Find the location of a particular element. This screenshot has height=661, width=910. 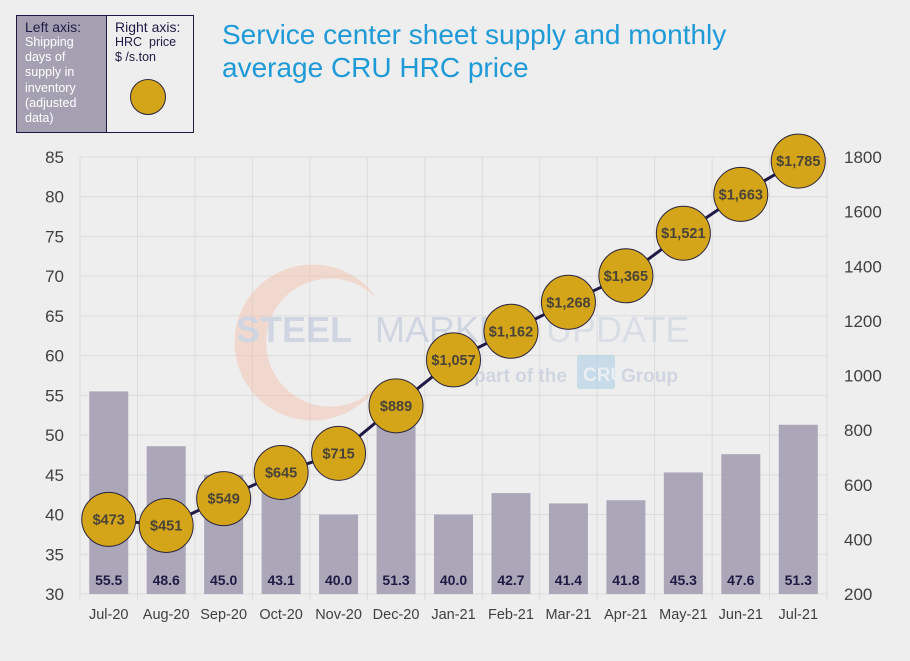

right-axis-tick-label: 1800 is located at coordinates (863, 157).